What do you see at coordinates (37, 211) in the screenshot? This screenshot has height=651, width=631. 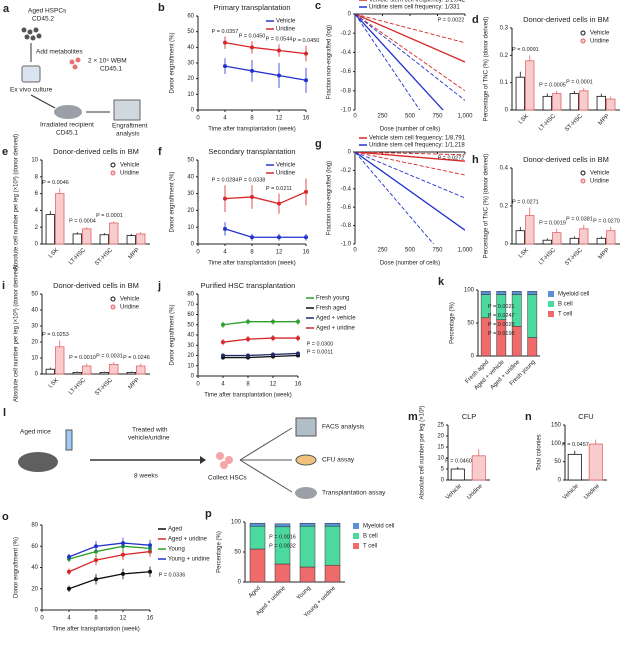 I see `y-tick-label: 4` at bounding box center [37, 211].